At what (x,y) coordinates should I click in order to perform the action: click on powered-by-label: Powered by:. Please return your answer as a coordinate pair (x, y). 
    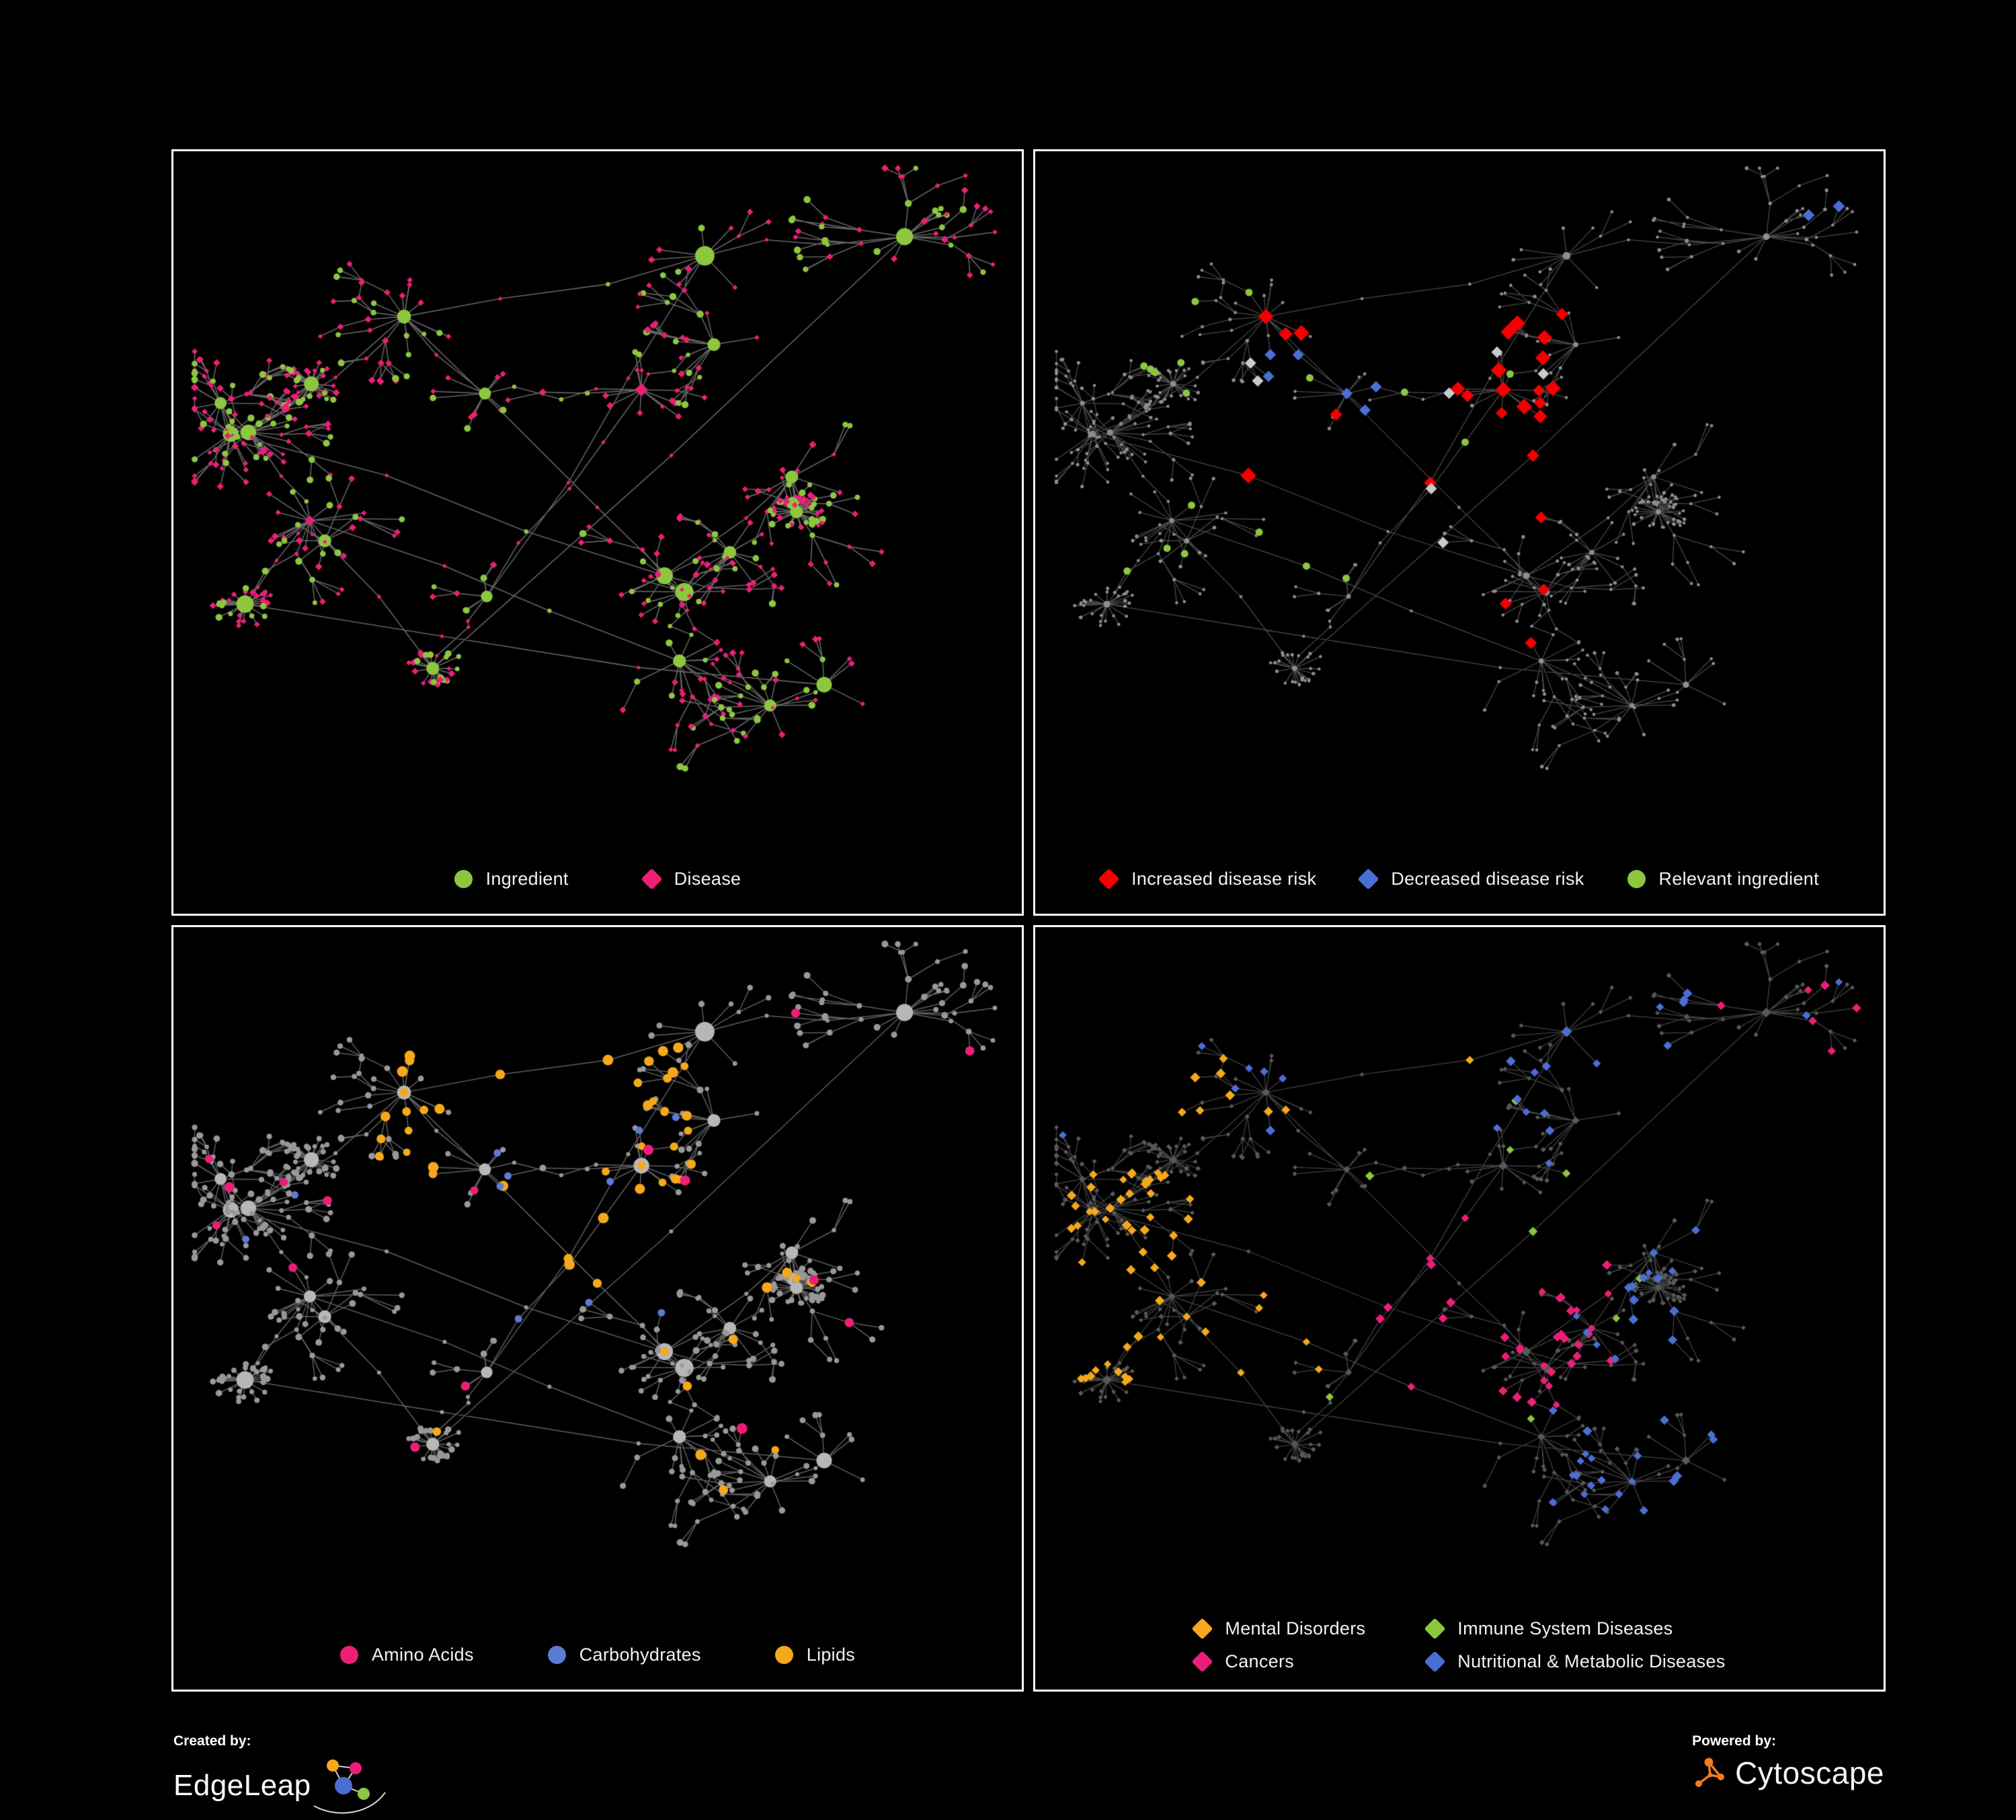
    Looking at the image, I should click on (1734, 1741).